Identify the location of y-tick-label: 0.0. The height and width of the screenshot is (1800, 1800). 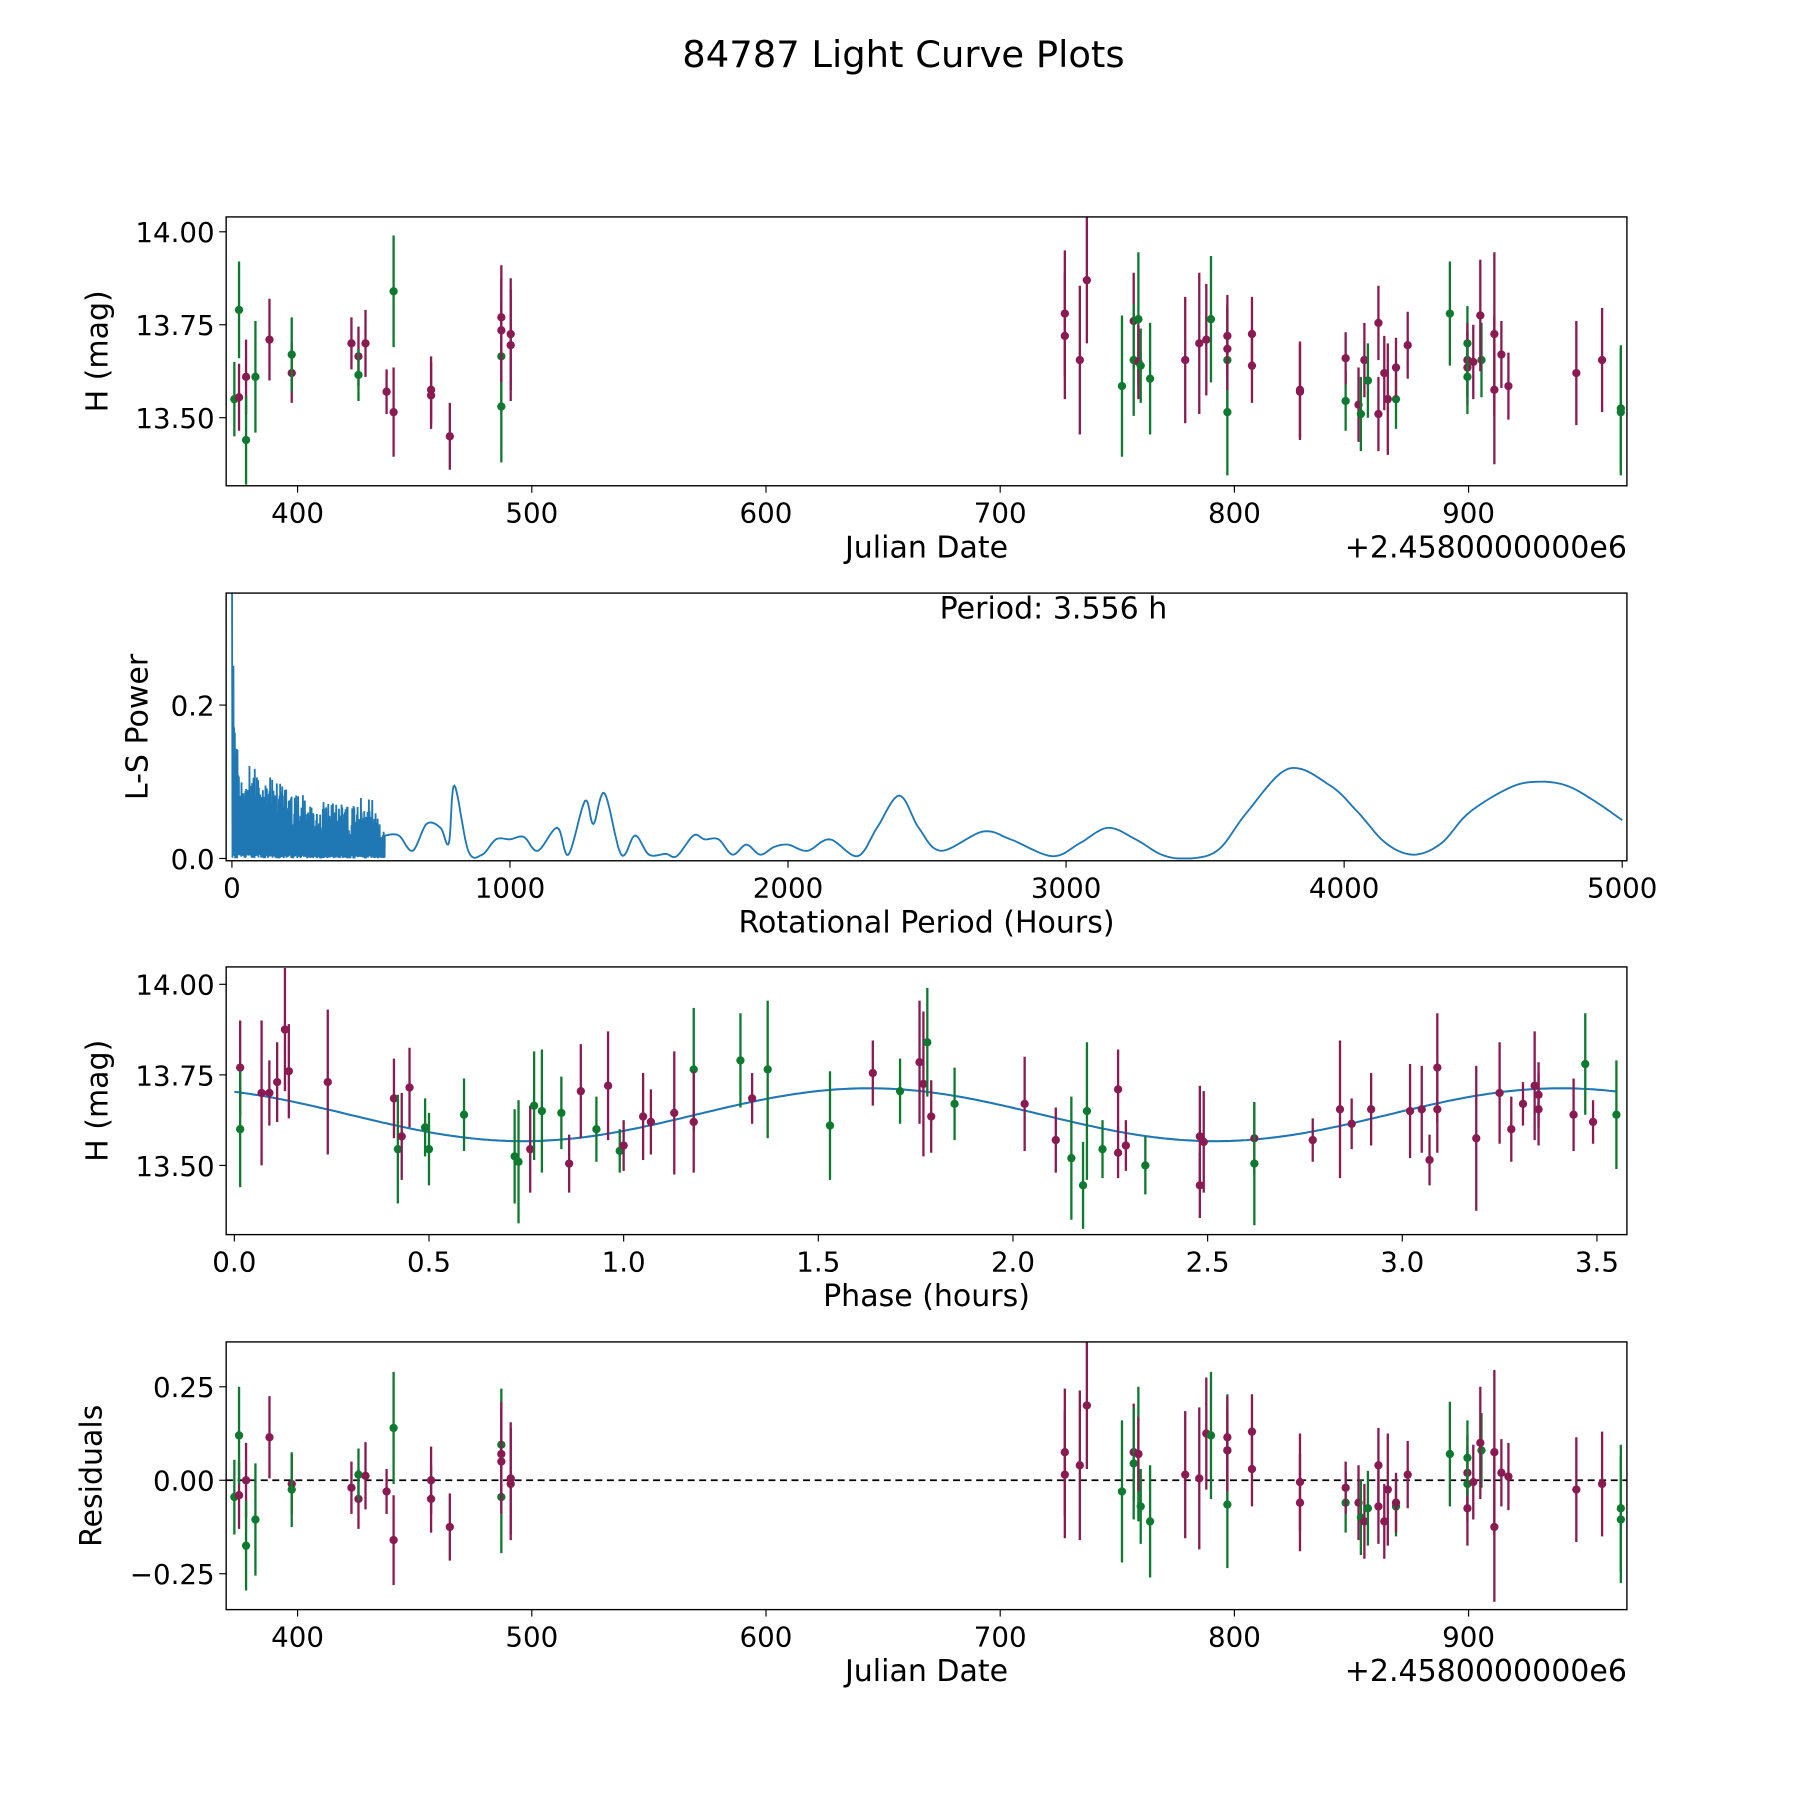
(193, 859).